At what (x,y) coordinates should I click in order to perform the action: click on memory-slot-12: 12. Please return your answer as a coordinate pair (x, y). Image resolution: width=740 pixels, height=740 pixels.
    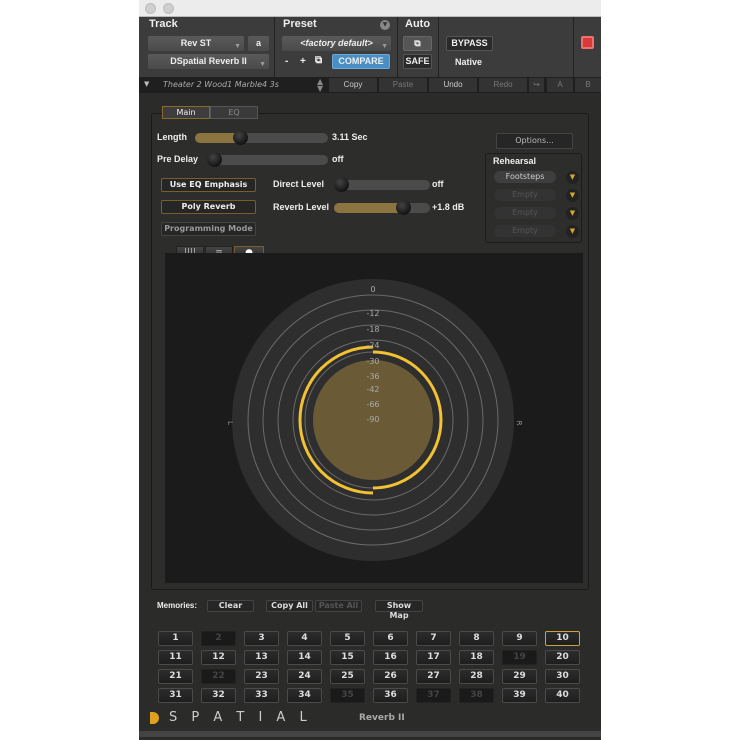
    Looking at the image, I should click on (218, 657).